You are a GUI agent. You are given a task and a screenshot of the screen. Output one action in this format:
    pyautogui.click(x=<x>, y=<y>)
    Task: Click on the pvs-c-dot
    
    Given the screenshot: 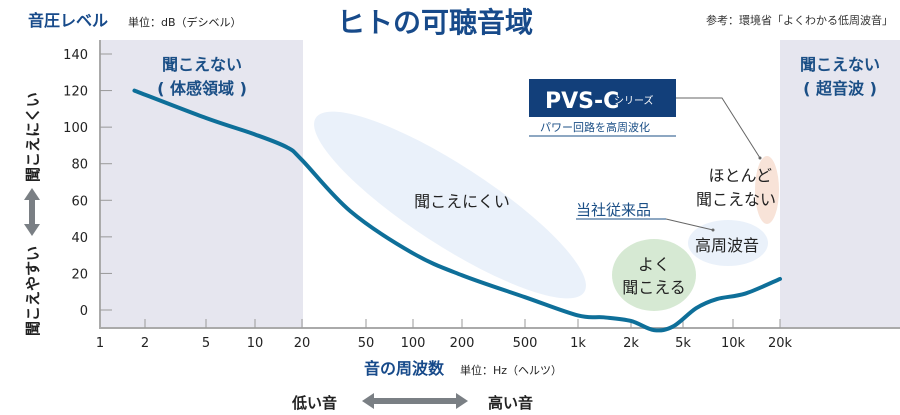 What is the action you would take?
    pyautogui.click(x=760, y=158)
    